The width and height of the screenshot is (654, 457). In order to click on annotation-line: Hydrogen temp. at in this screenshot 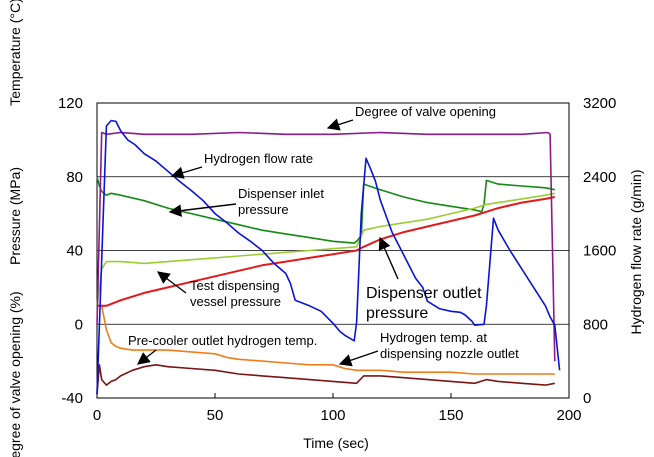, I will do `click(433, 337)`.